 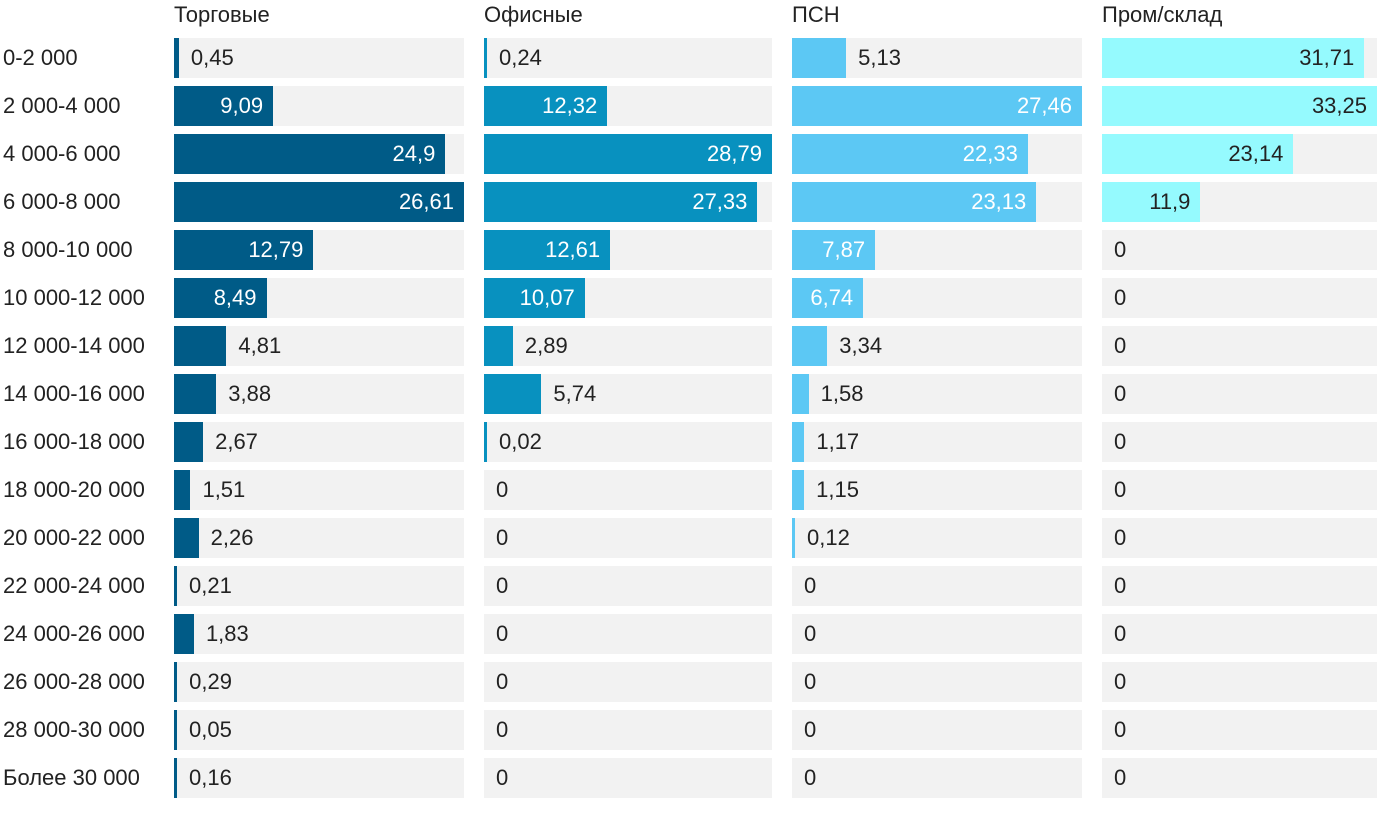 What do you see at coordinates (250, 393) in the screenshot?
I see `value-label: 3,88` at bounding box center [250, 393].